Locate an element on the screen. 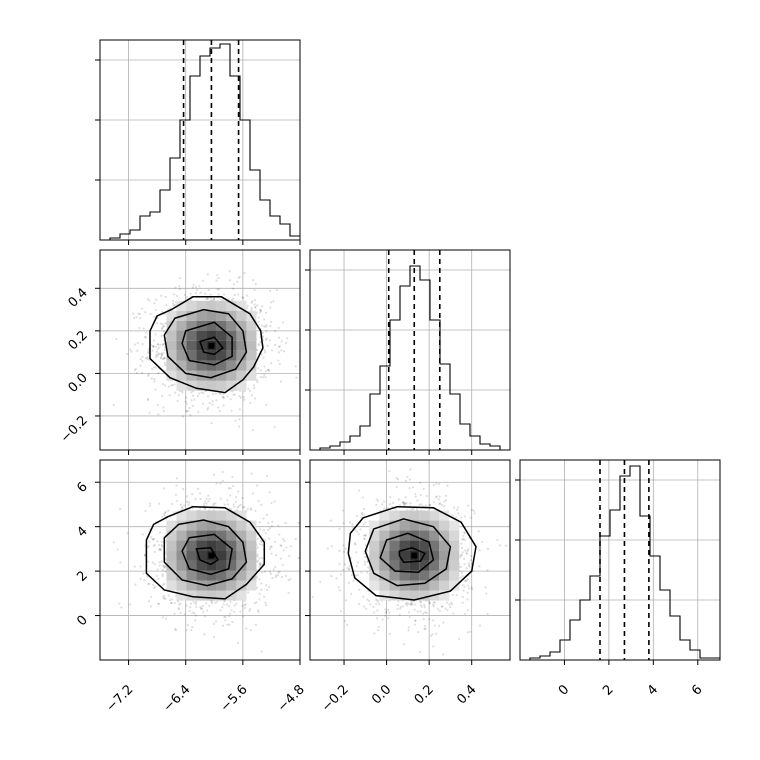  x-tick-label: 0.4 is located at coordinates (466, 694).